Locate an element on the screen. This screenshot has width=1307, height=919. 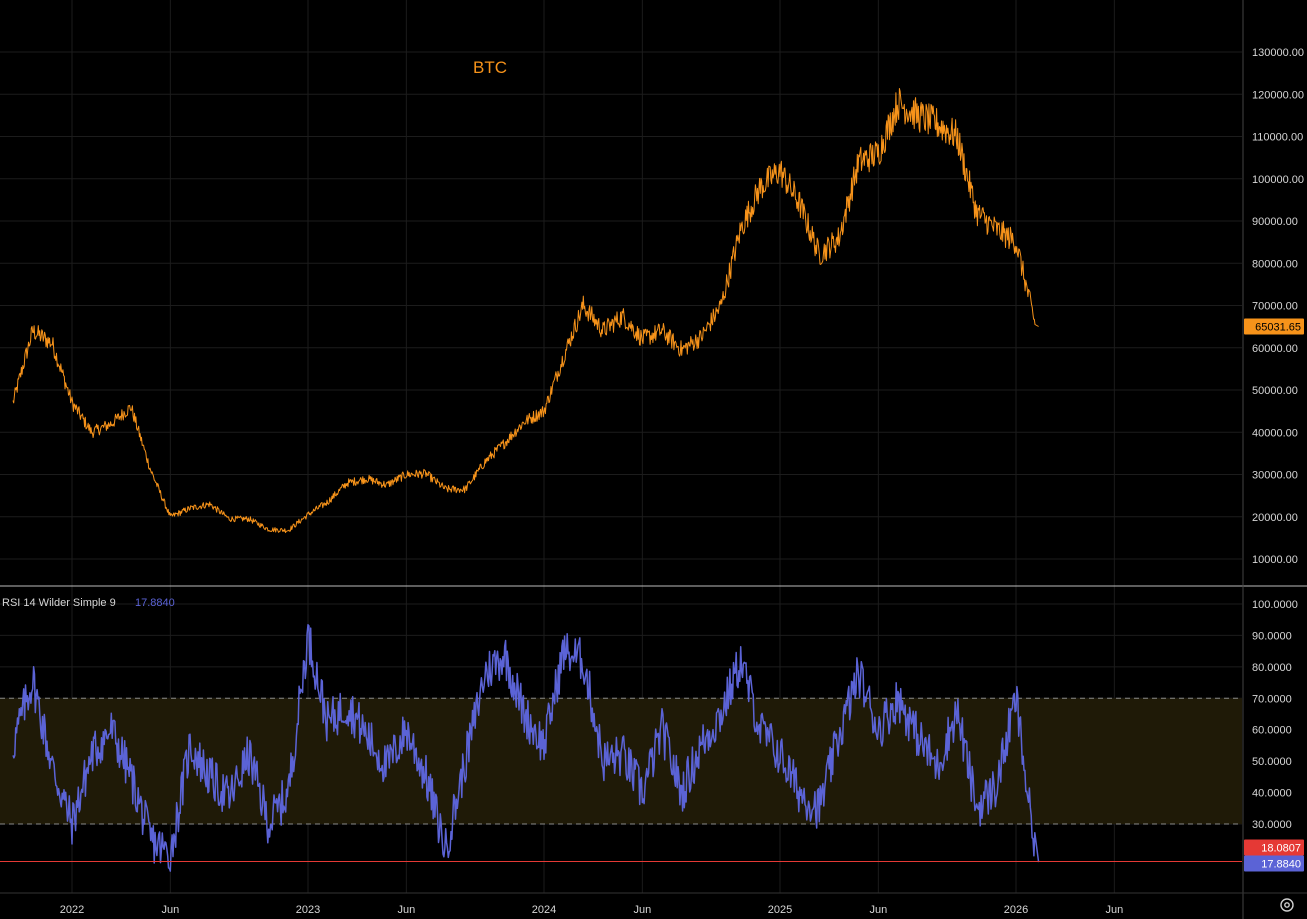
rsi-y-tick-label: 90.0000 is located at coordinates (1272, 636).